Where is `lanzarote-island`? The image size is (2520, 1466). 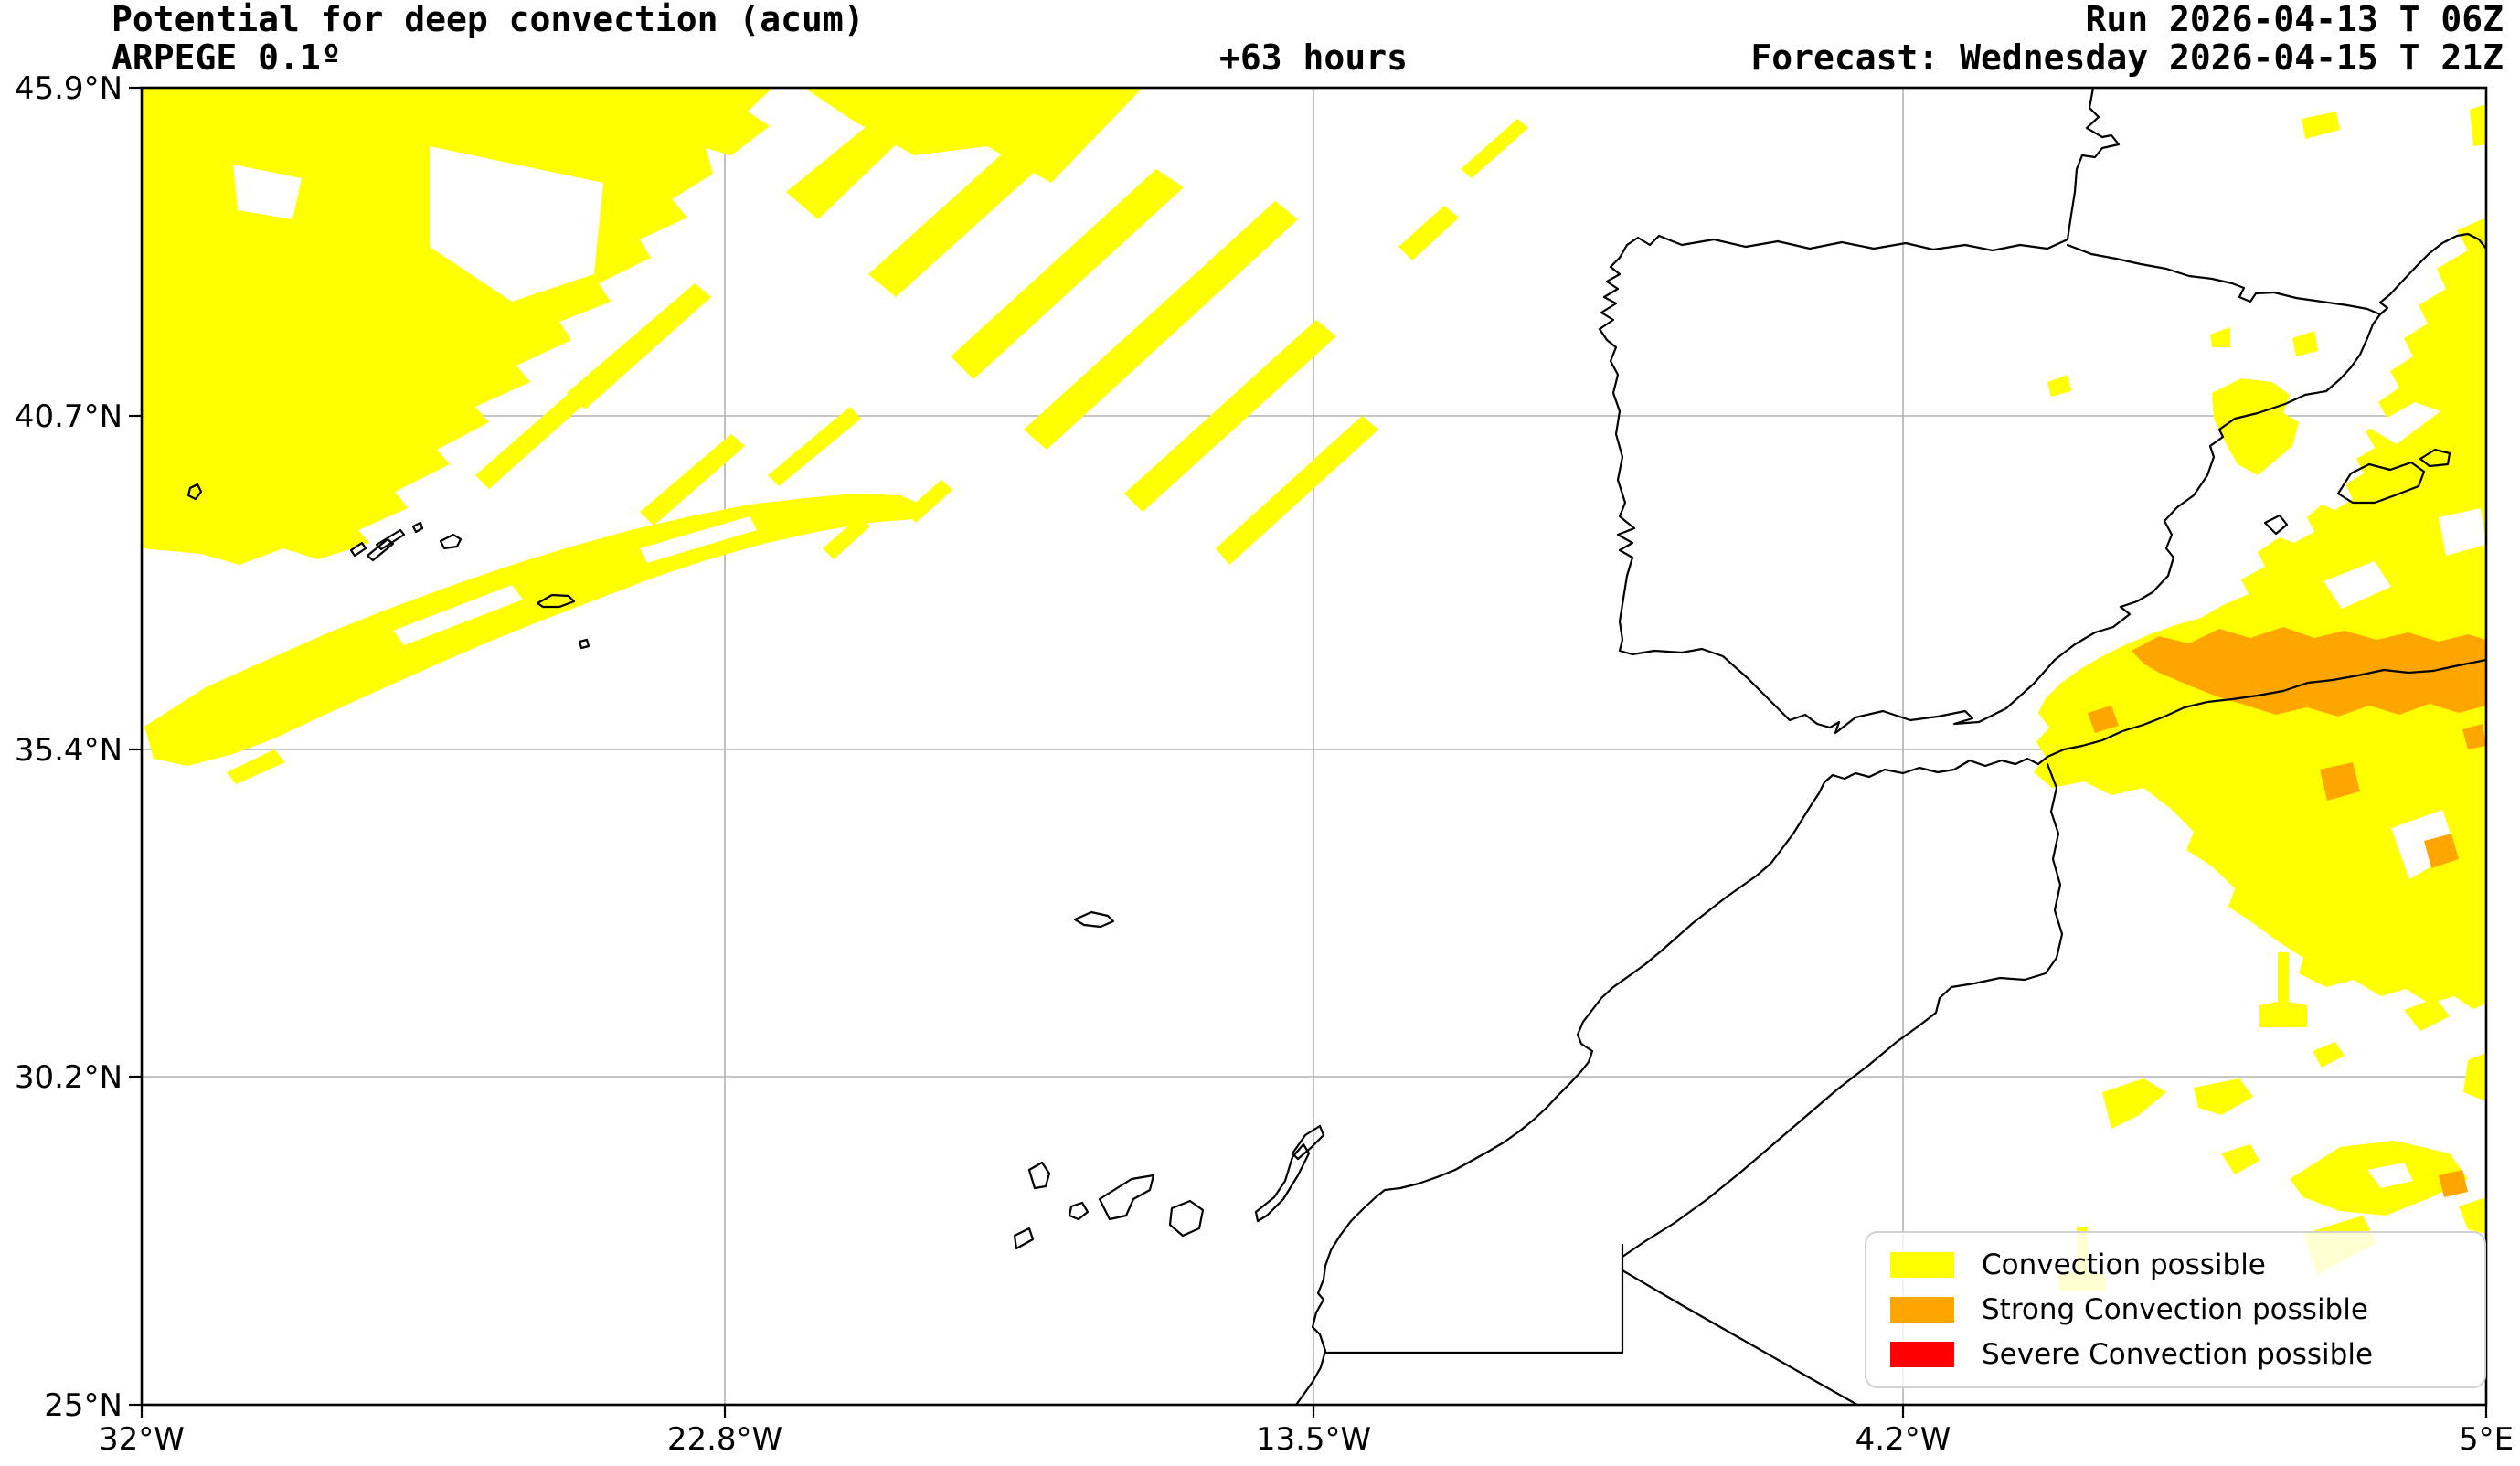 lanzarote-island is located at coordinates (1308, 1142).